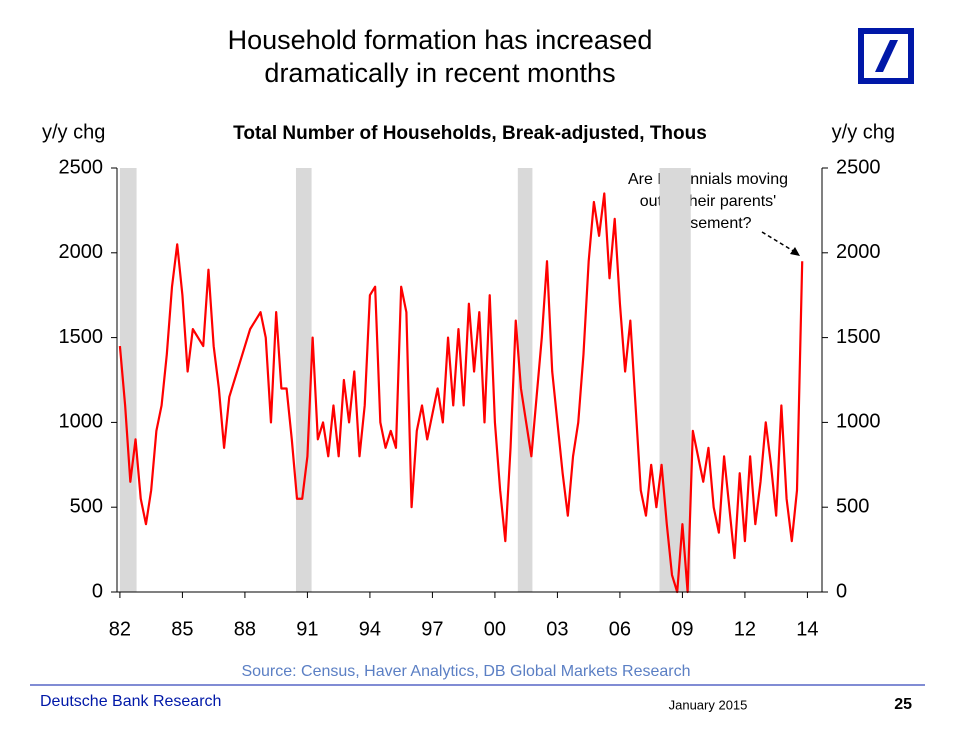 This screenshot has height=735, width=957. What do you see at coordinates (858, 252) in the screenshot?
I see `y2-tick-label: 2000` at bounding box center [858, 252].